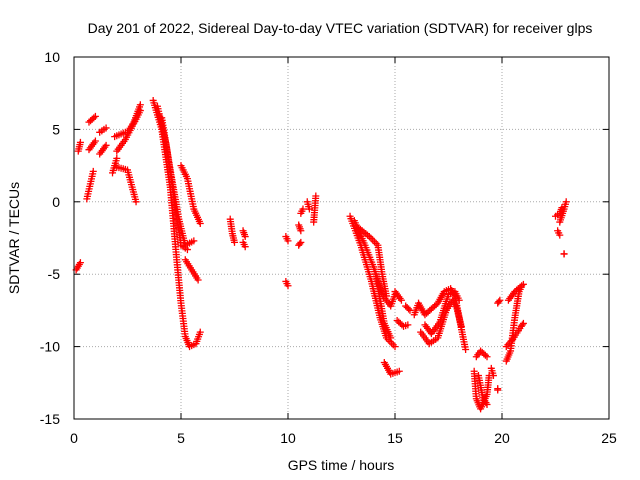 Image resolution: width=640 pixels, height=480 pixels. Describe the element at coordinates (50, 419) in the screenshot. I see `y-tick-label: -15` at that location.